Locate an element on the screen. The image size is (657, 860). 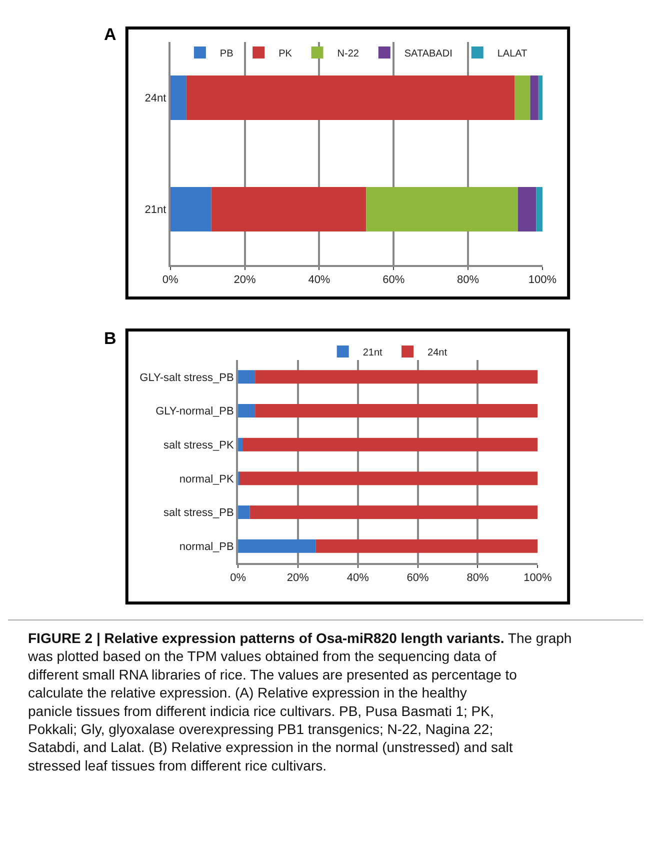
legend-label: PK is located at coordinates (285, 54).